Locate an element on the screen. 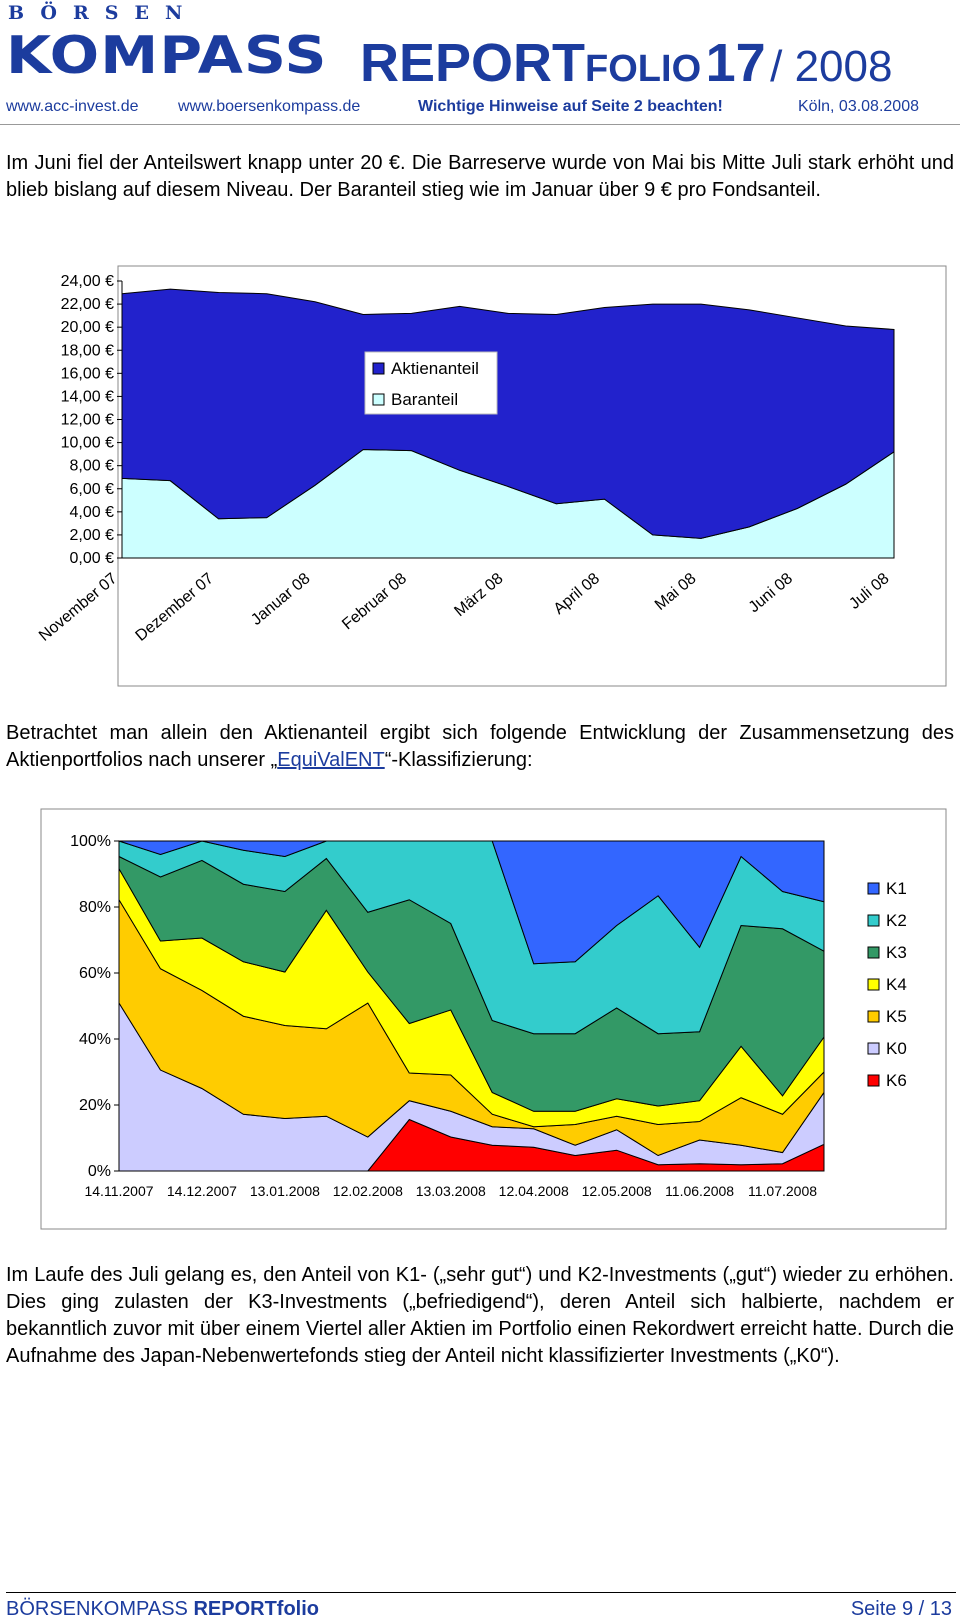 This screenshot has width=960, height=1622. header-rule is located at coordinates (480, 124).